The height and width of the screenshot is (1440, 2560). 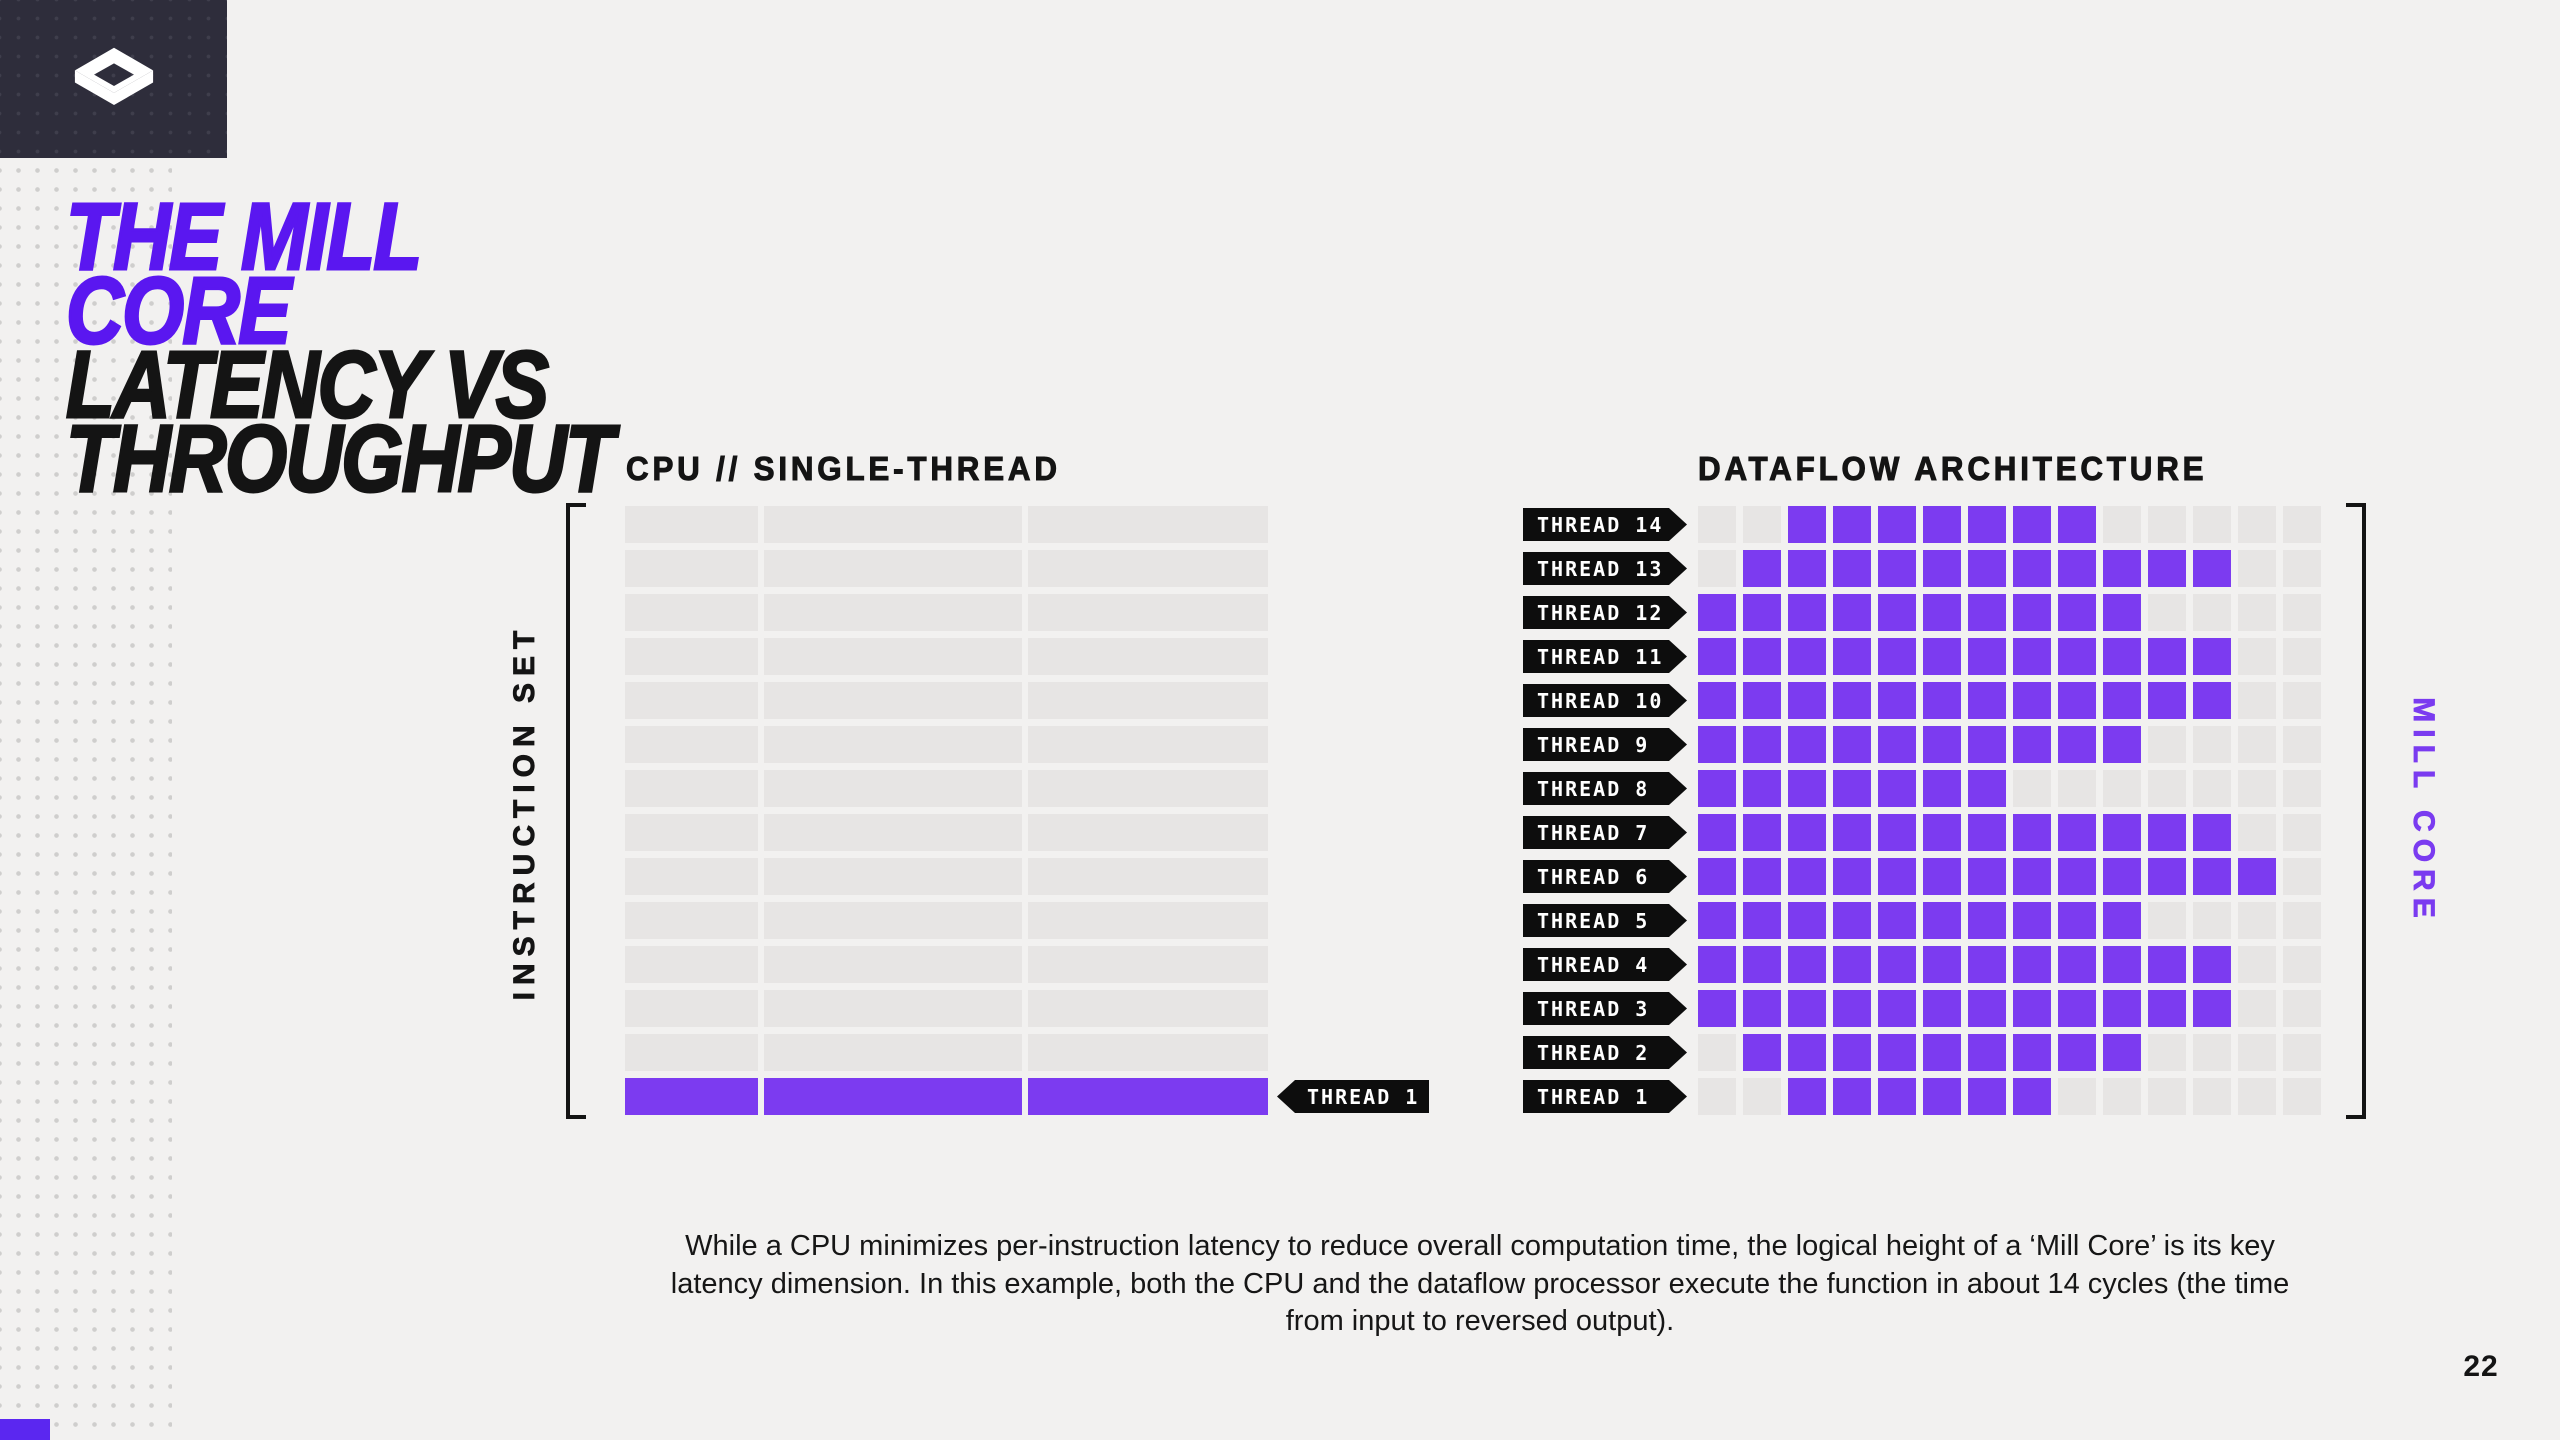 What do you see at coordinates (86, 720) in the screenshot?
I see `dot-pattern-background` at bounding box center [86, 720].